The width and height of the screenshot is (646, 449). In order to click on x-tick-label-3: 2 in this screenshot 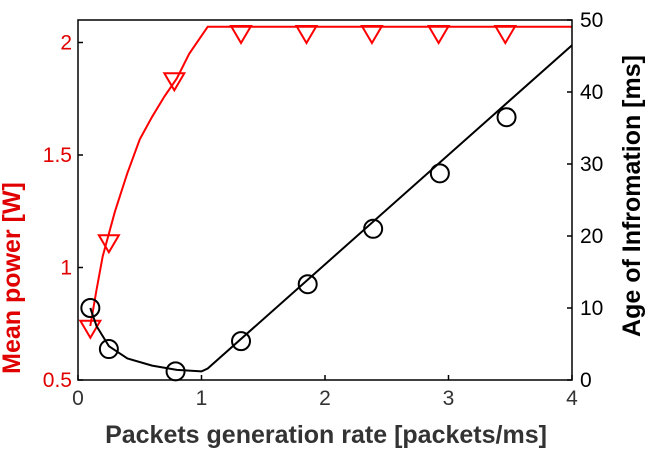, I will do `click(325, 398)`.